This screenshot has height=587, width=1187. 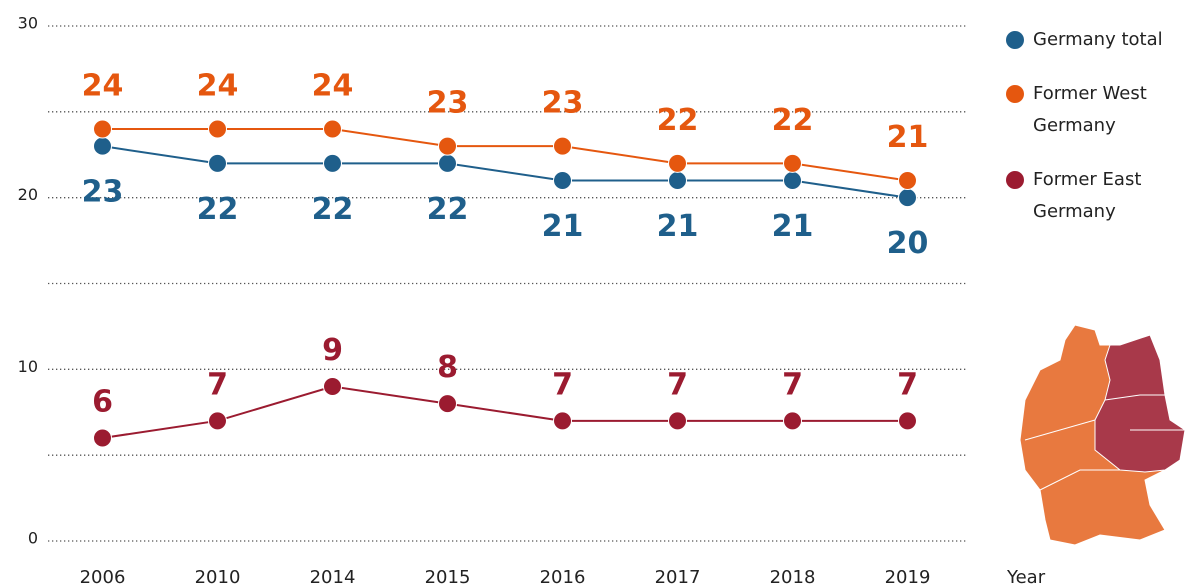 What do you see at coordinates (333, 577) in the screenshot?
I see `x-tick-label: 2014` at bounding box center [333, 577].